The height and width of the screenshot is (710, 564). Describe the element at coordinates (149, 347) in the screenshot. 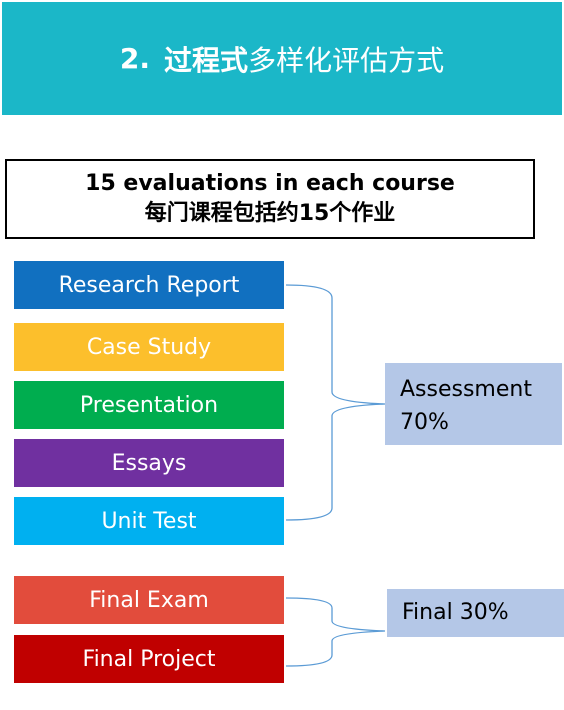

I see `item-case-study: Case Study` at that location.